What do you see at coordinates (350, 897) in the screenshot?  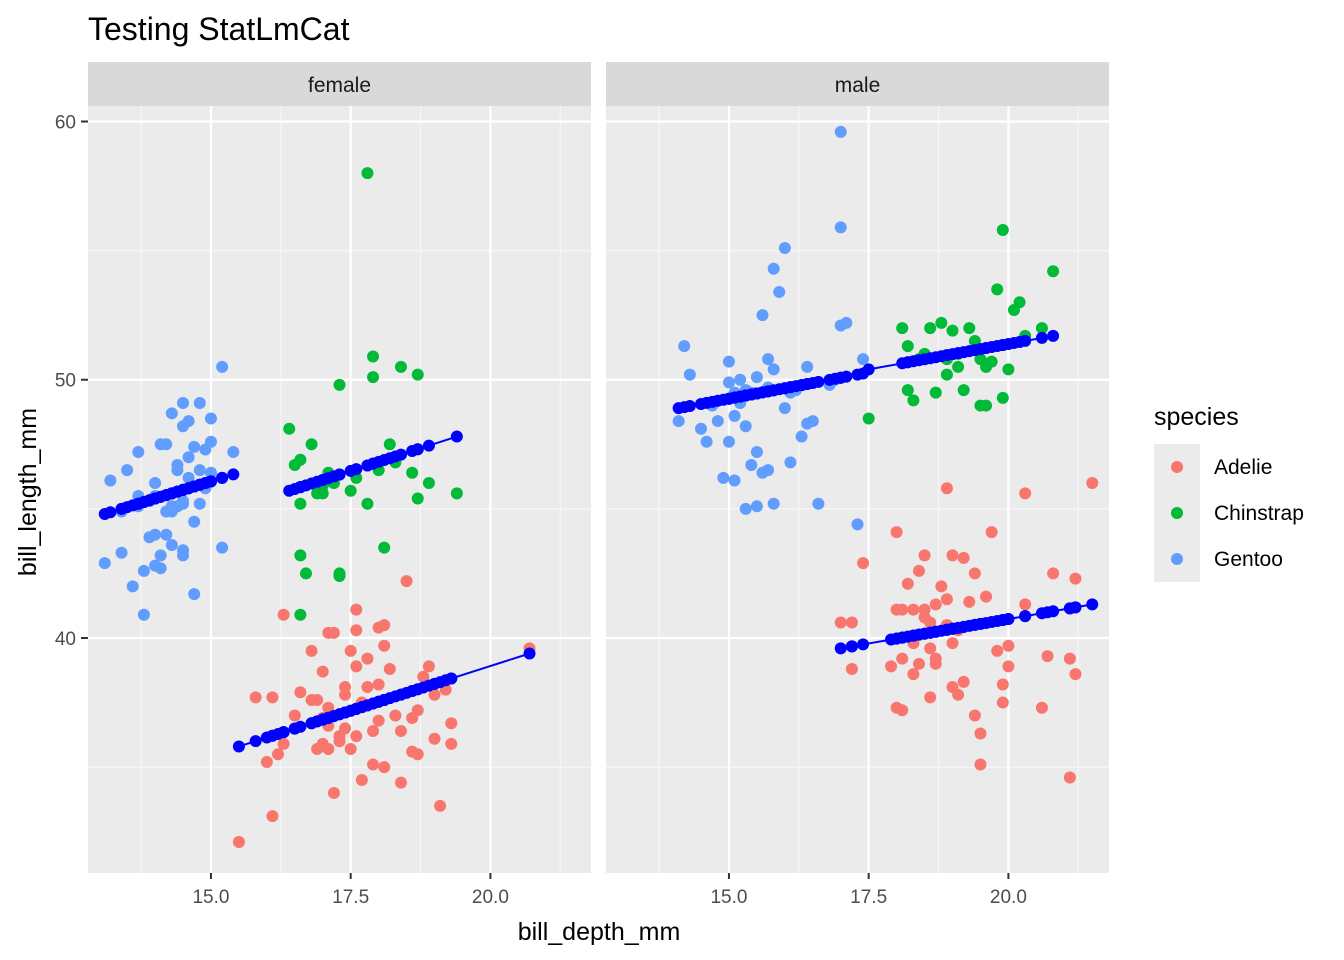 I see `x-tick-label: 17.5` at bounding box center [350, 897].